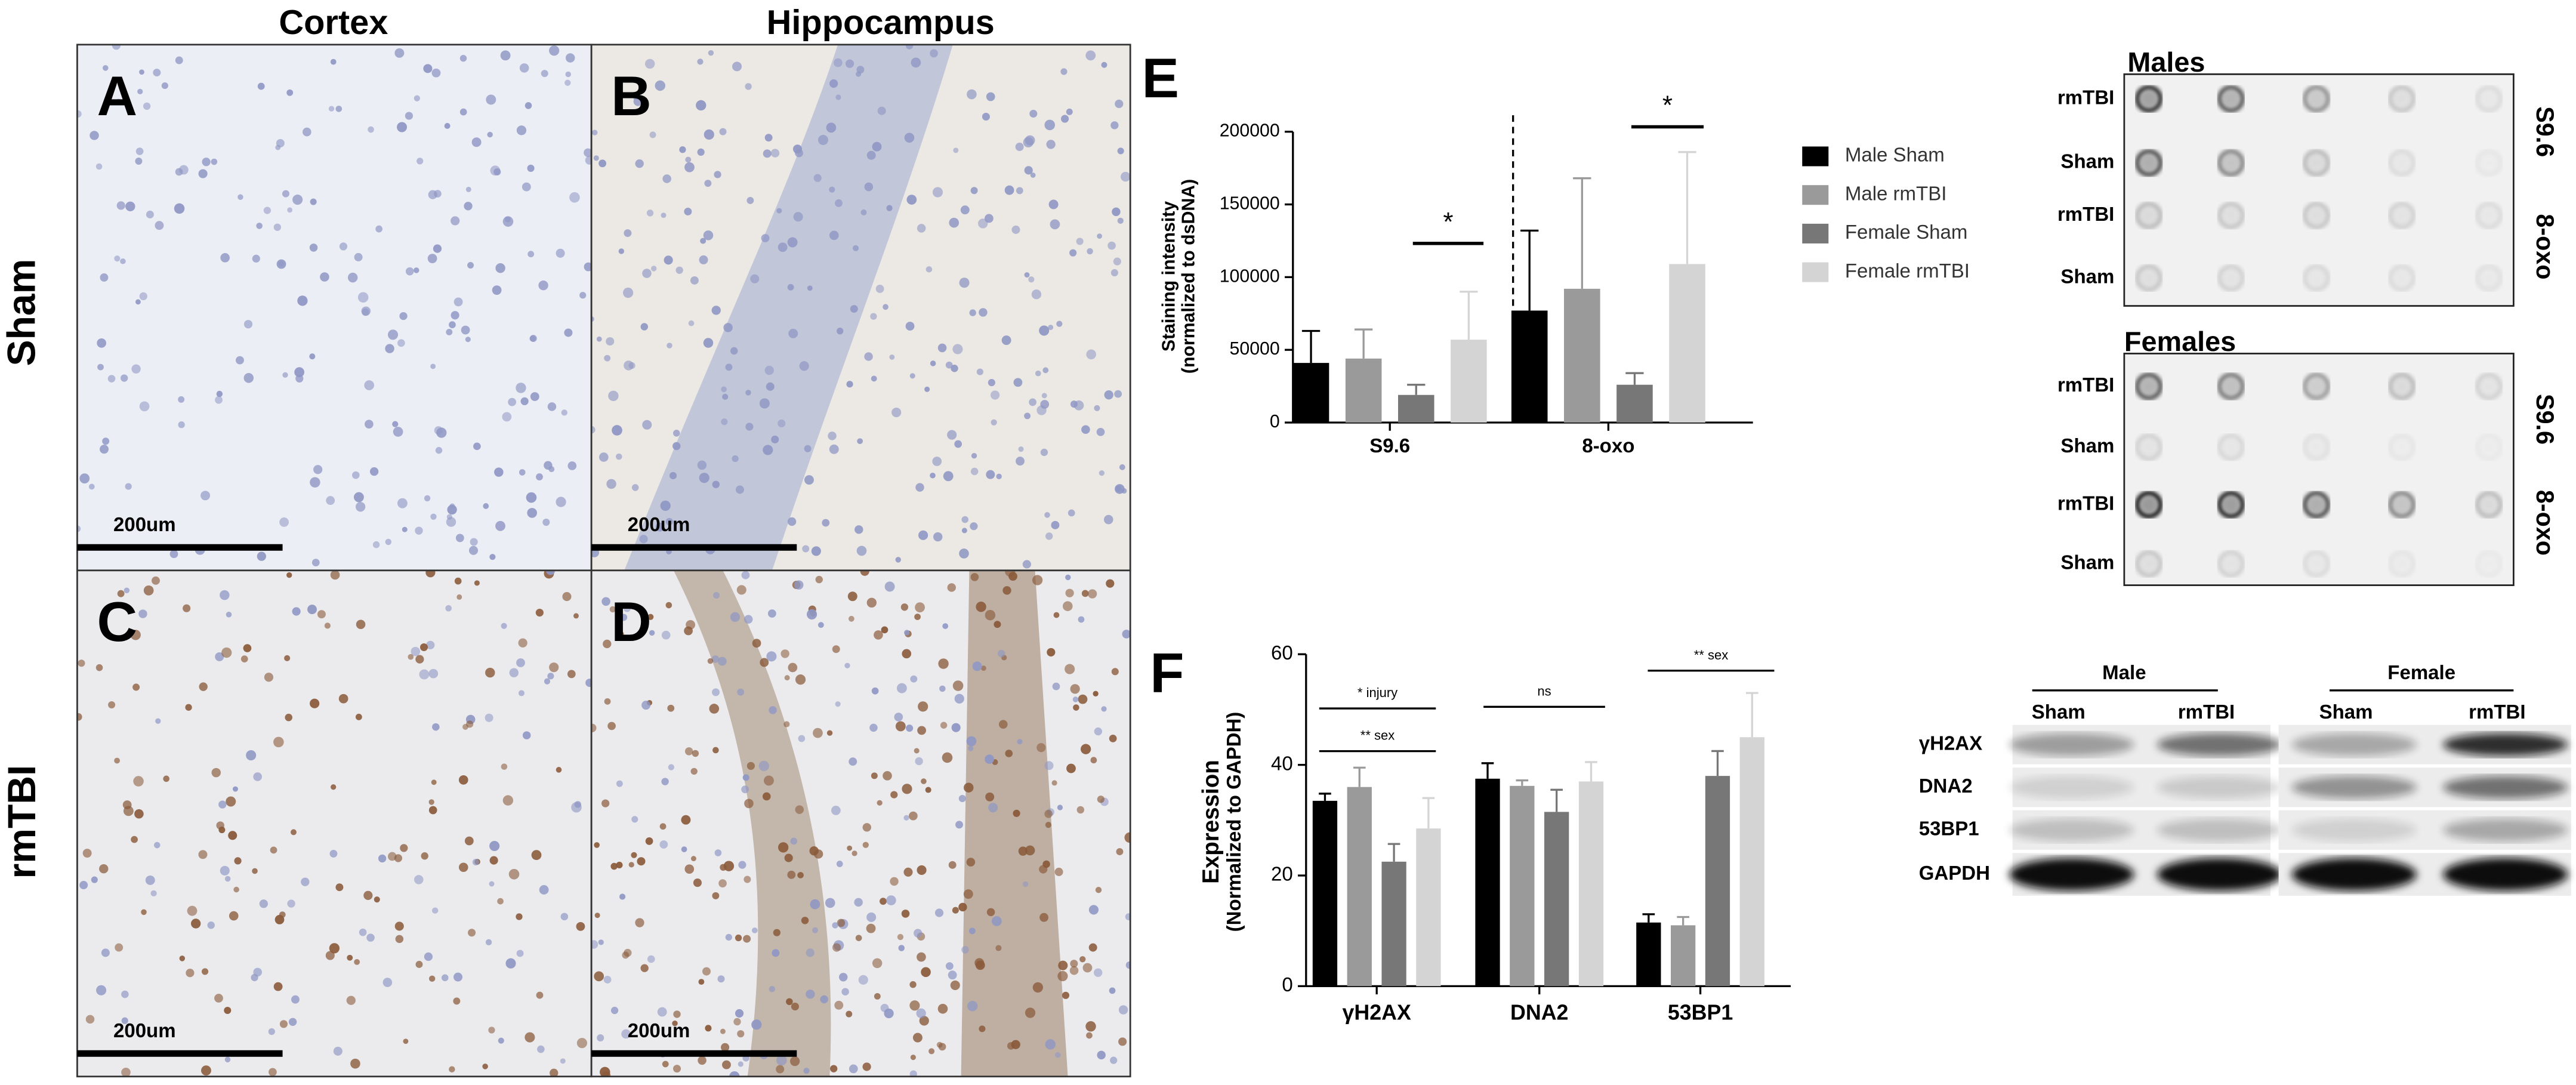  What do you see at coordinates (2545, 523) in the screenshot?
I see `blot-probe-label: 8-oxo` at bounding box center [2545, 523].